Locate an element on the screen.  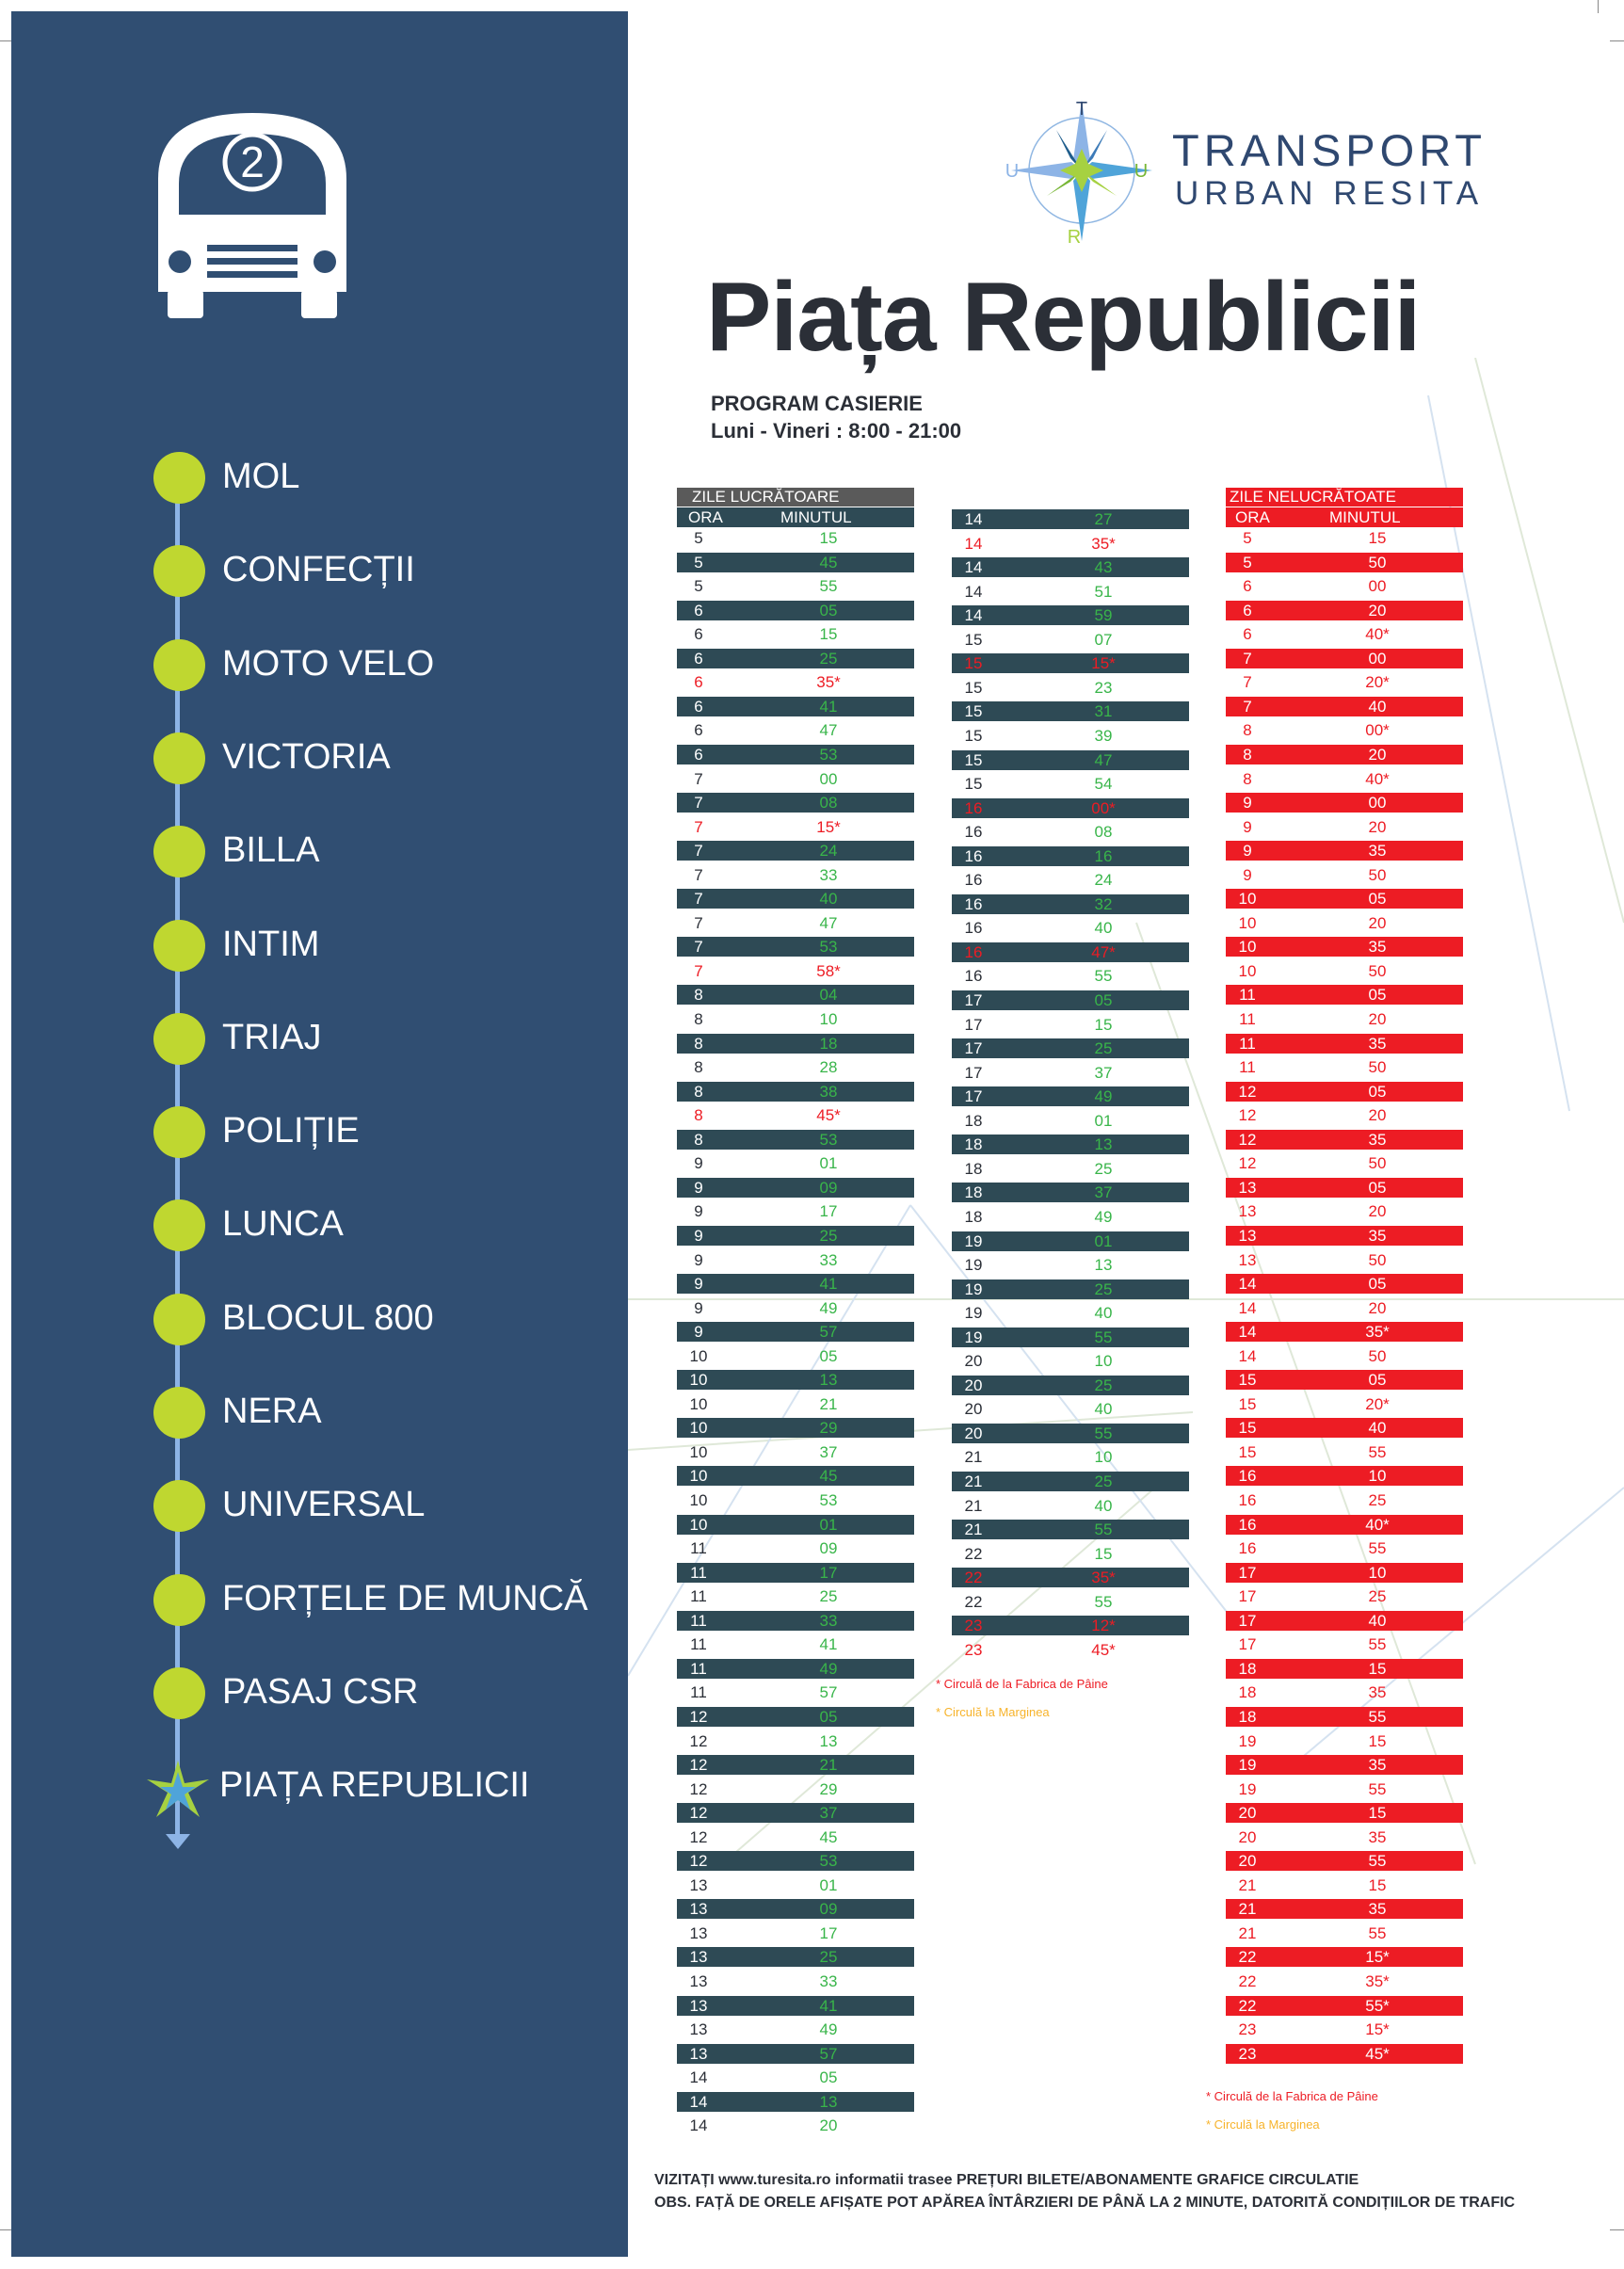
departure-hour: 17 is located at coordinates (973, 1096).